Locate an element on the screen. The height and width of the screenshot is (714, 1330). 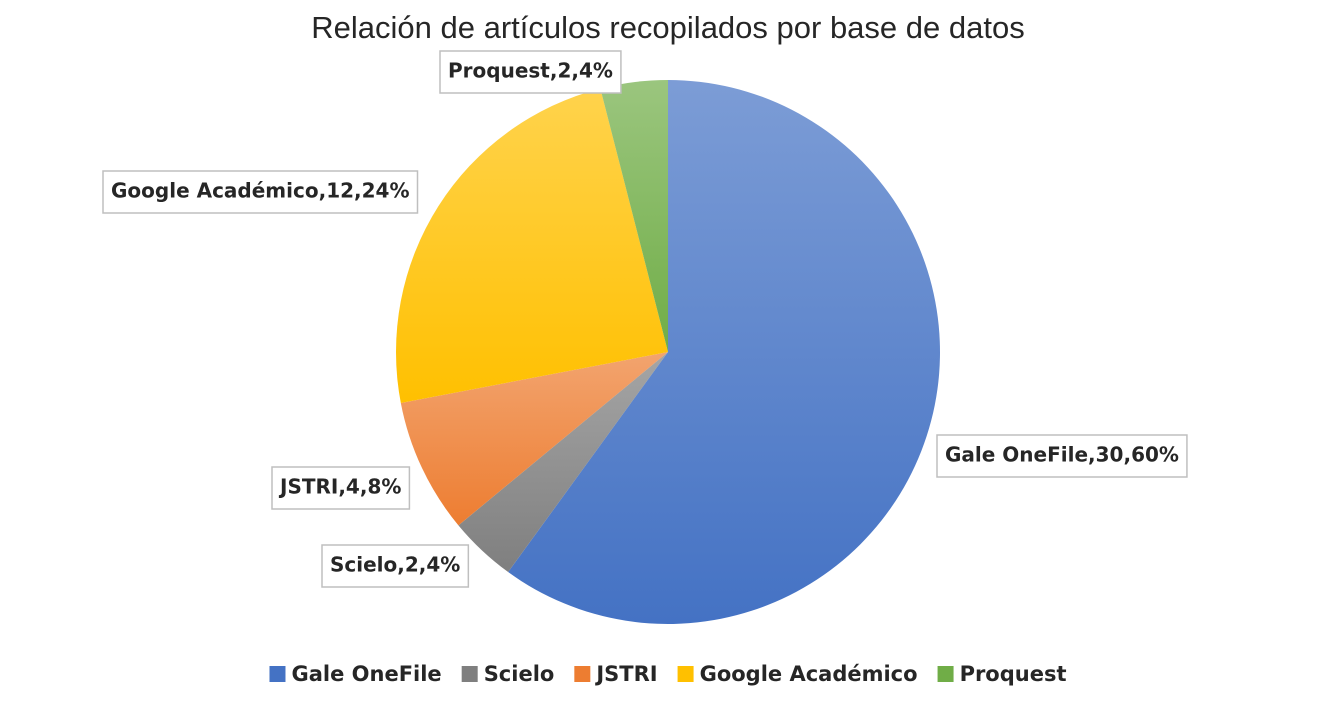
legend-label: Gale OneFile is located at coordinates (366, 674).